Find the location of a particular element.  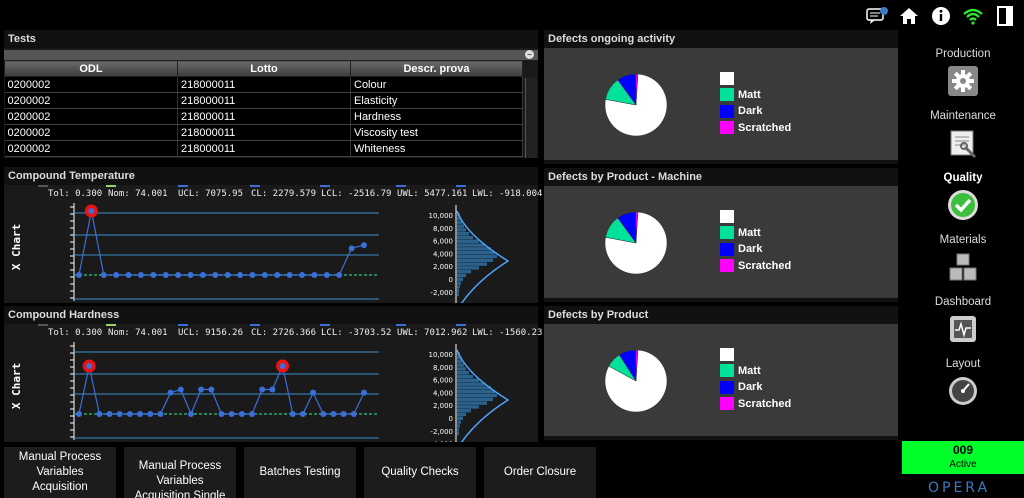

density-curve is located at coordinates (483, 256).